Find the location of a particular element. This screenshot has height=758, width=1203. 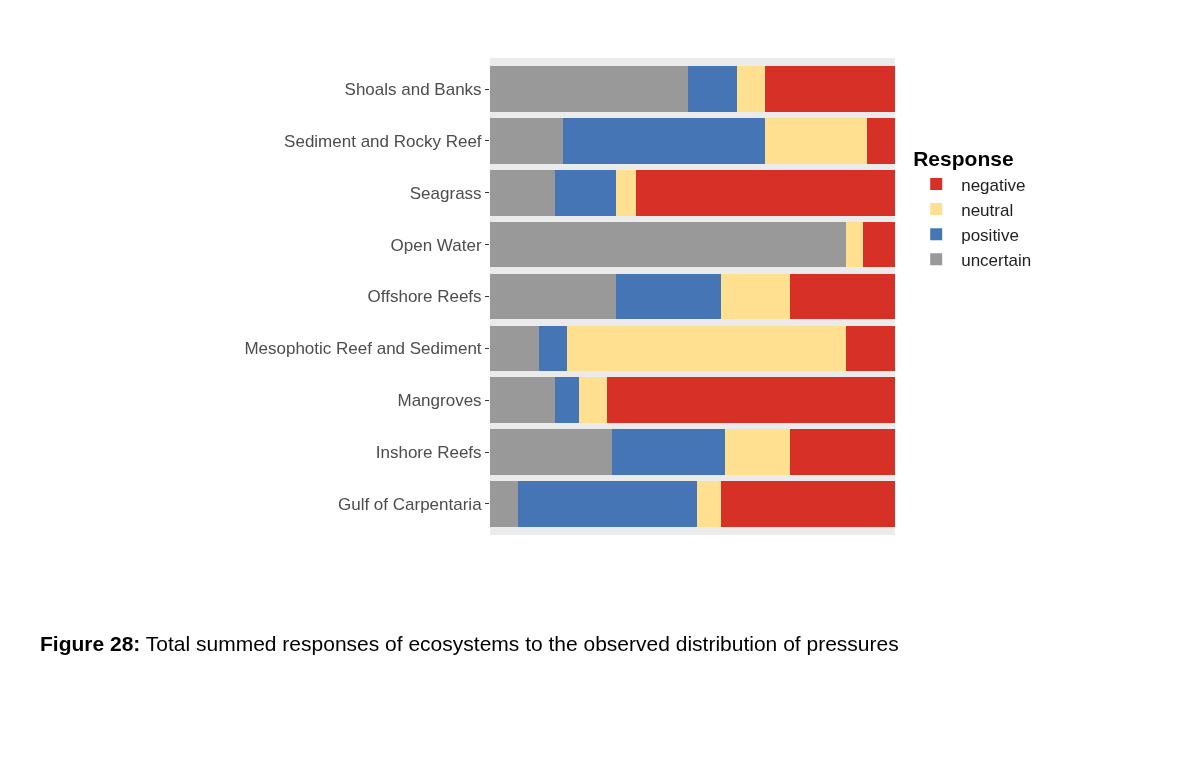

y-tick-label: Seagrass is located at coordinates (445, 193).